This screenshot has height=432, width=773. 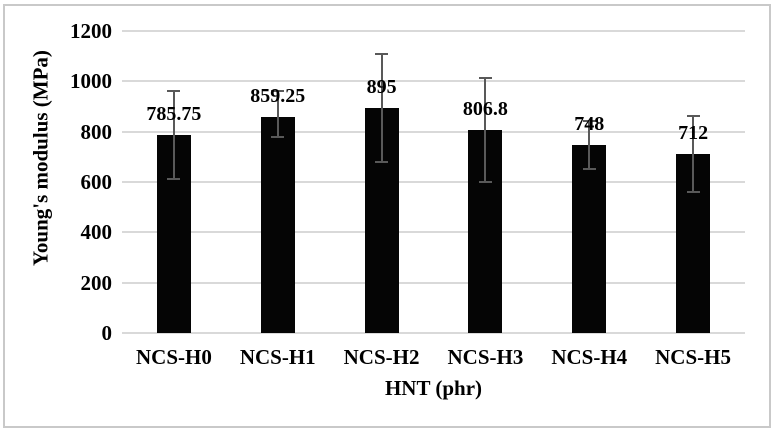 I want to click on y-tick-label: 400, so click(x=96, y=232).